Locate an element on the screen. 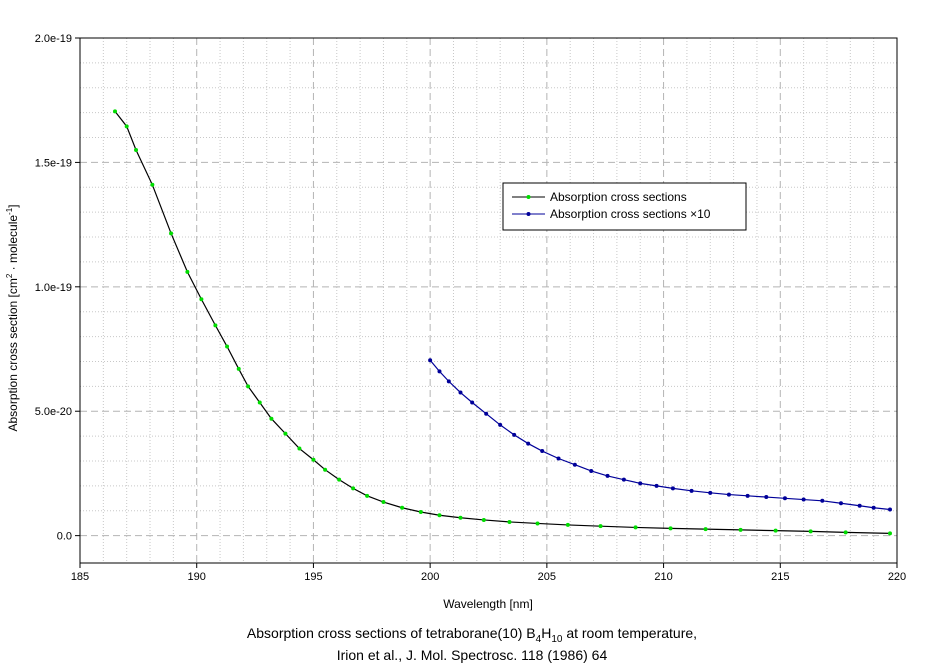 The height and width of the screenshot is (668, 936). x-tick-label: 215 is located at coordinates (780, 577).